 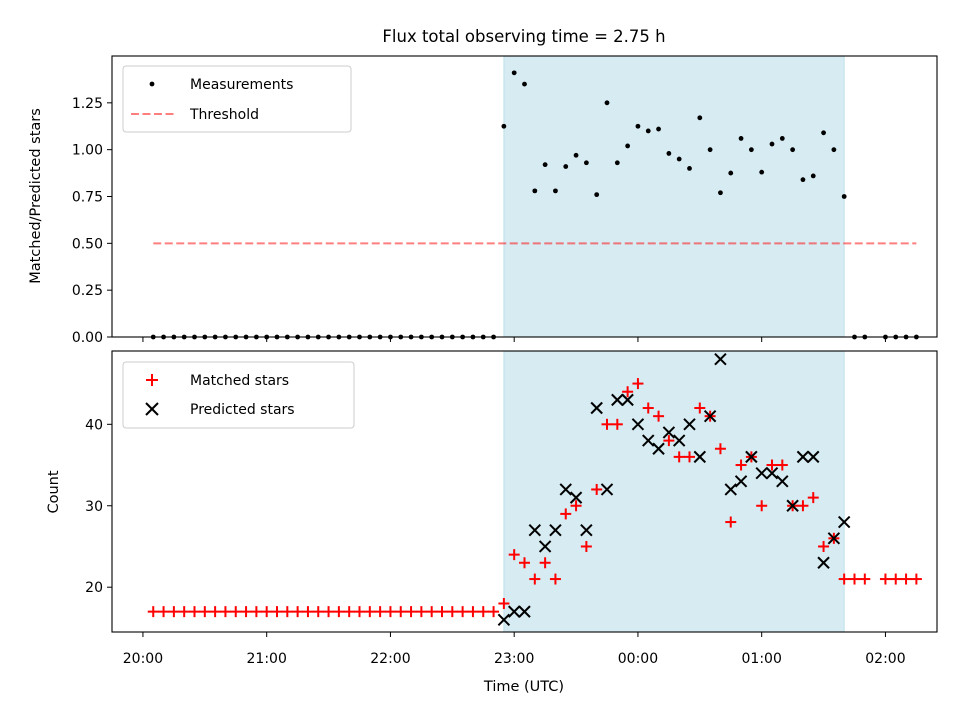 I want to click on x-tick-label: 23:00, so click(x=514, y=659).